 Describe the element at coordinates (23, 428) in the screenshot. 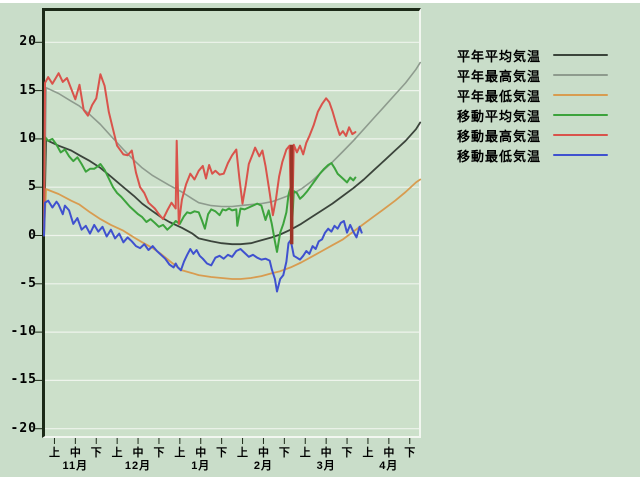

I see `y-axis-label: -20` at that location.